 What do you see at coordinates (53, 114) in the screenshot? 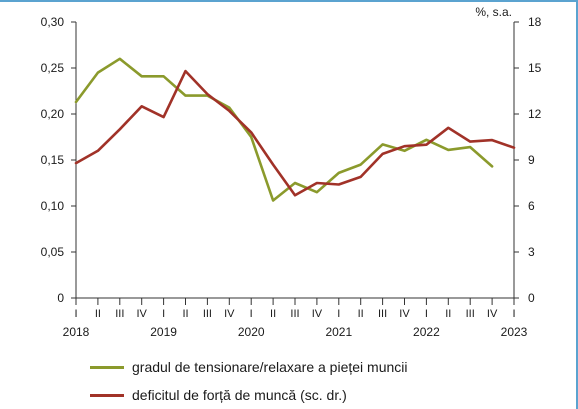
I see `left-axis-tick-label: 0,20` at bounding box center [53, 114].